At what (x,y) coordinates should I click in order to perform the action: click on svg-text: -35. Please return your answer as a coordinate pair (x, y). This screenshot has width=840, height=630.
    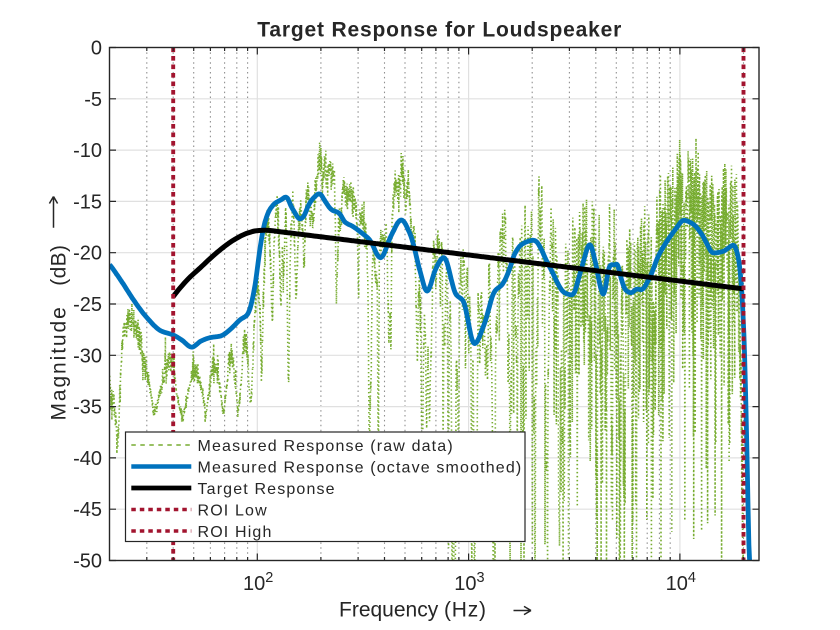
    Looking at the image, I should click on (87, 408).